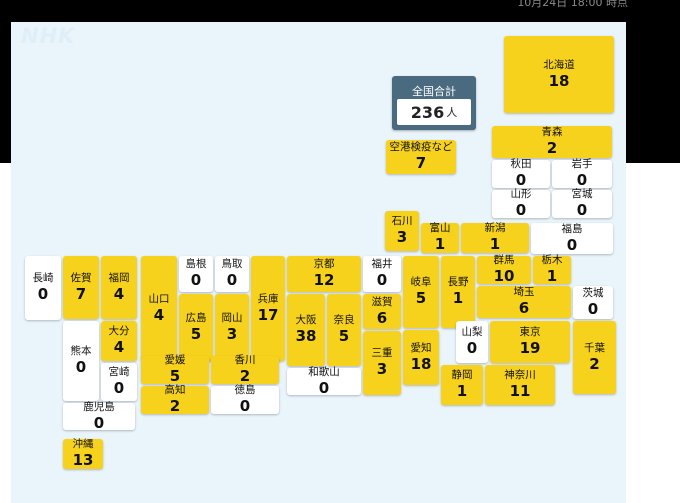  I want to click on national-total-label: 全国合計, so click(434, 91).